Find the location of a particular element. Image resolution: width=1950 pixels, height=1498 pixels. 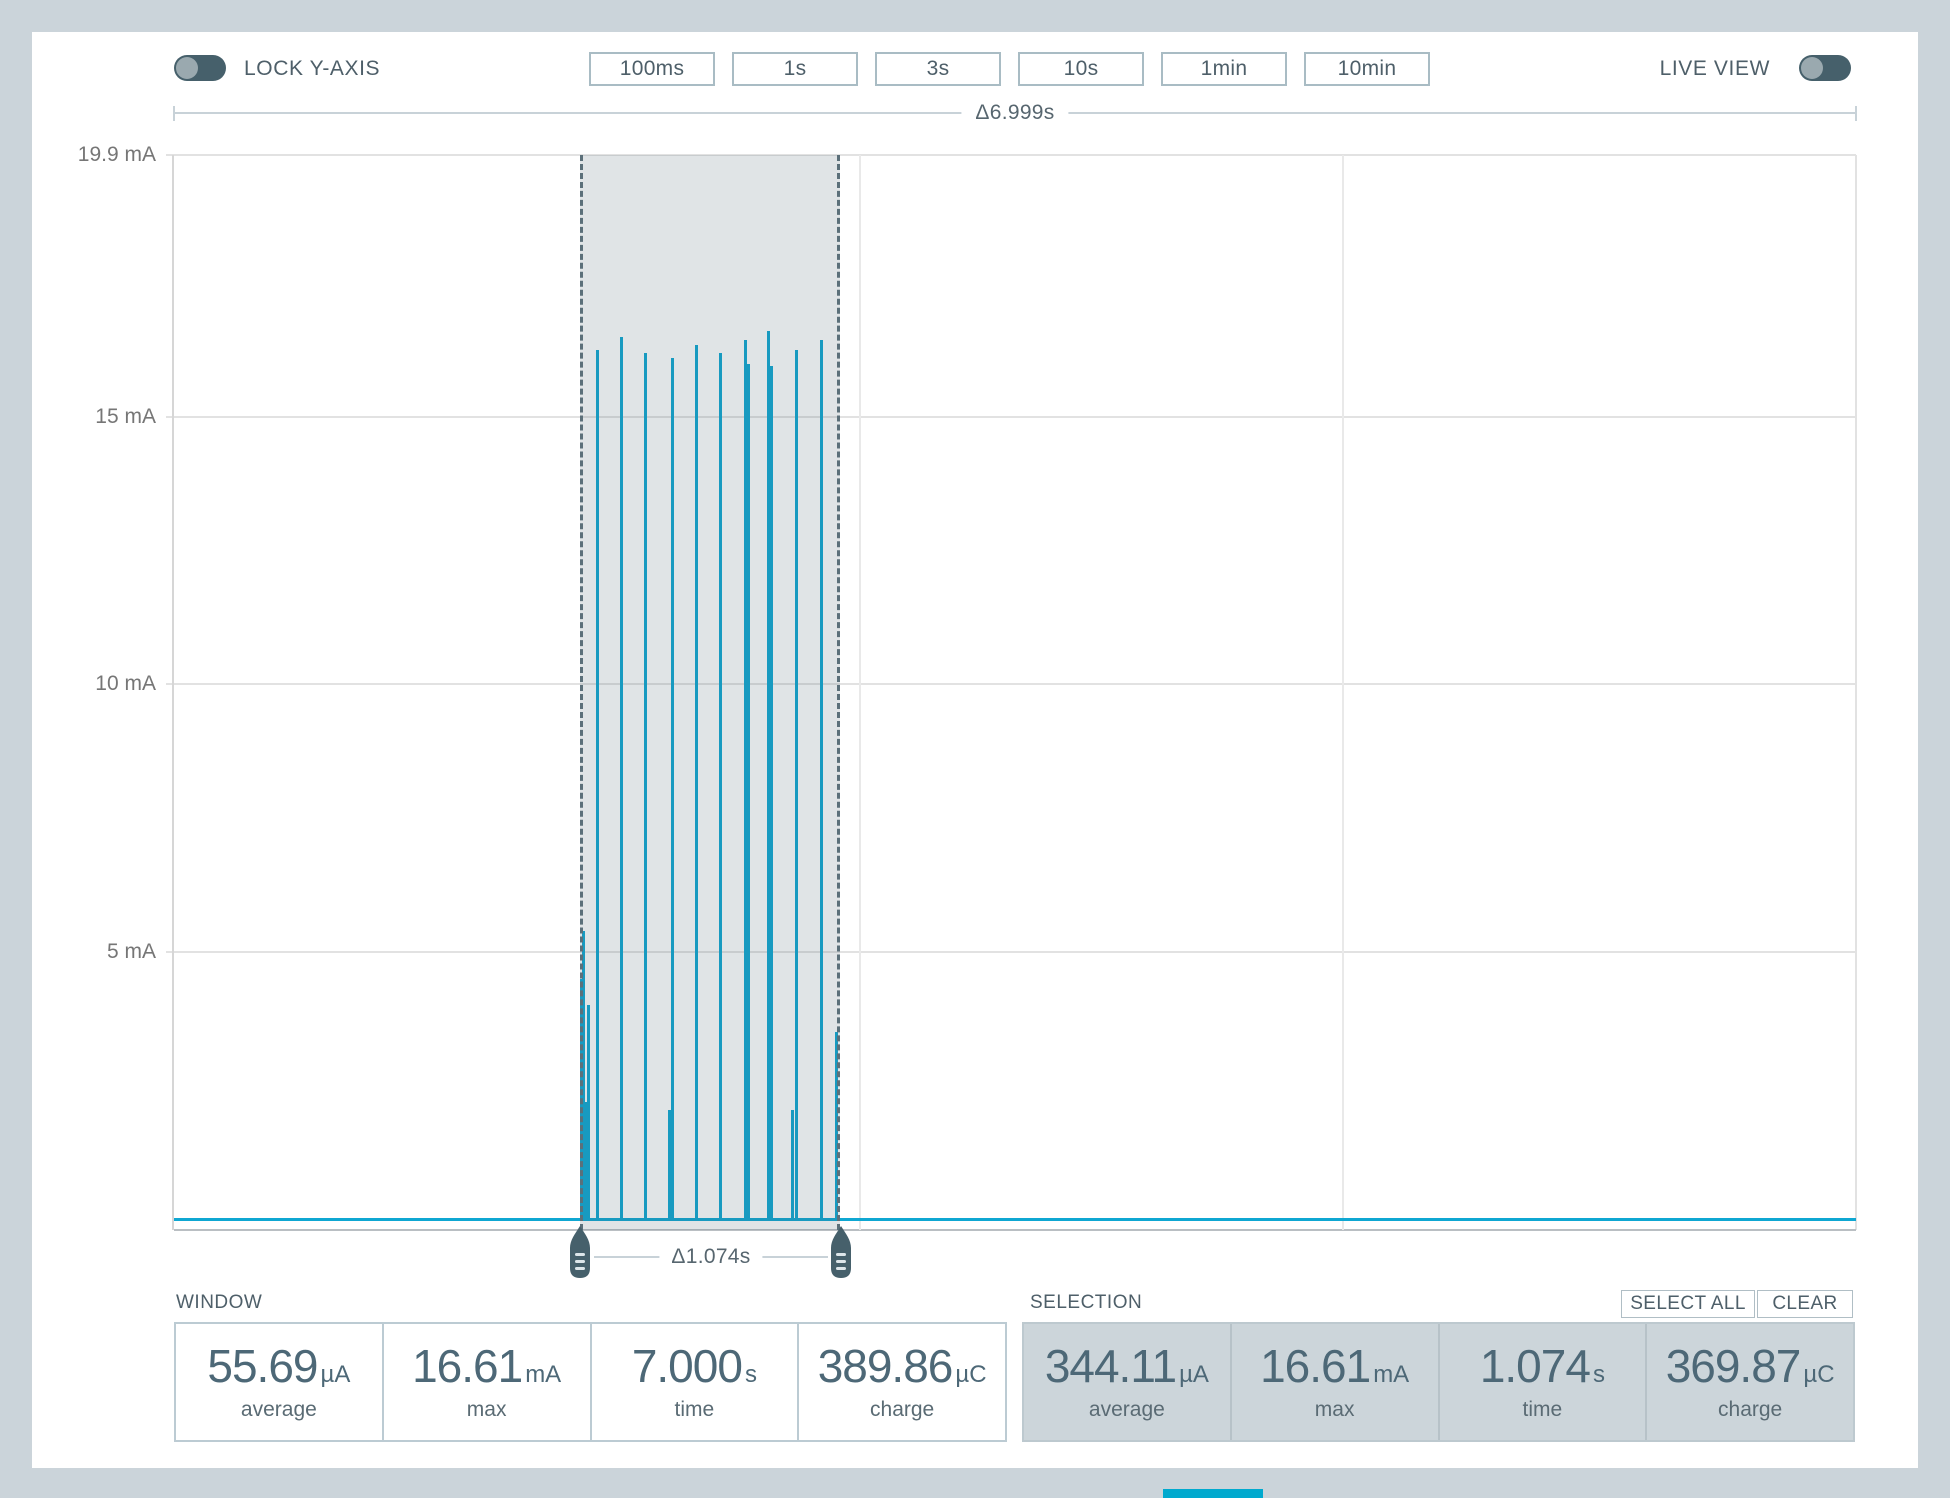

window-button-10min: 10min is located at coordinates (1367, 69).